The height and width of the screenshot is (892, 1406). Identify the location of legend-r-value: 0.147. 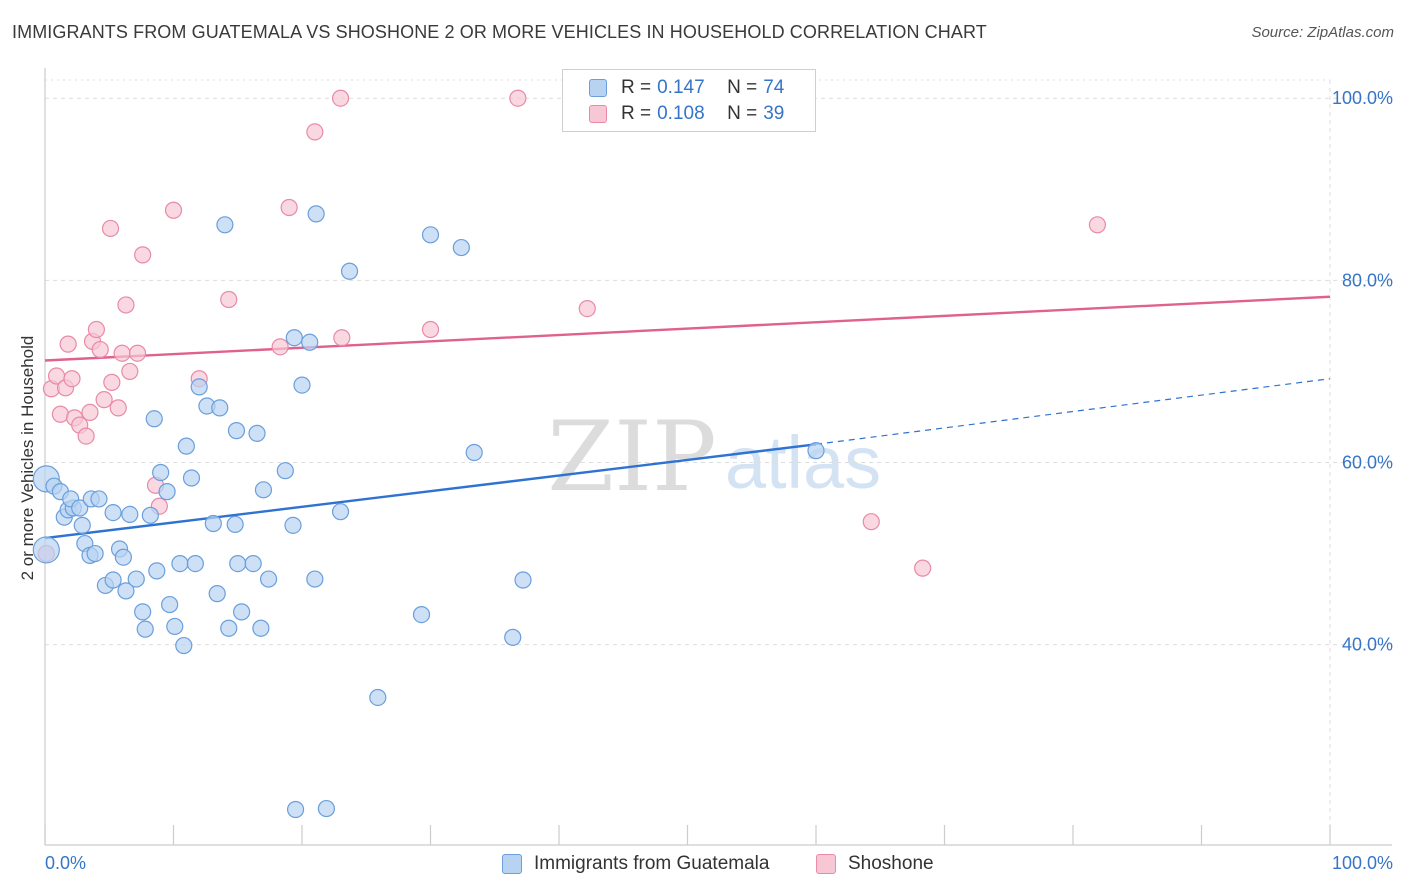
(681, 87).